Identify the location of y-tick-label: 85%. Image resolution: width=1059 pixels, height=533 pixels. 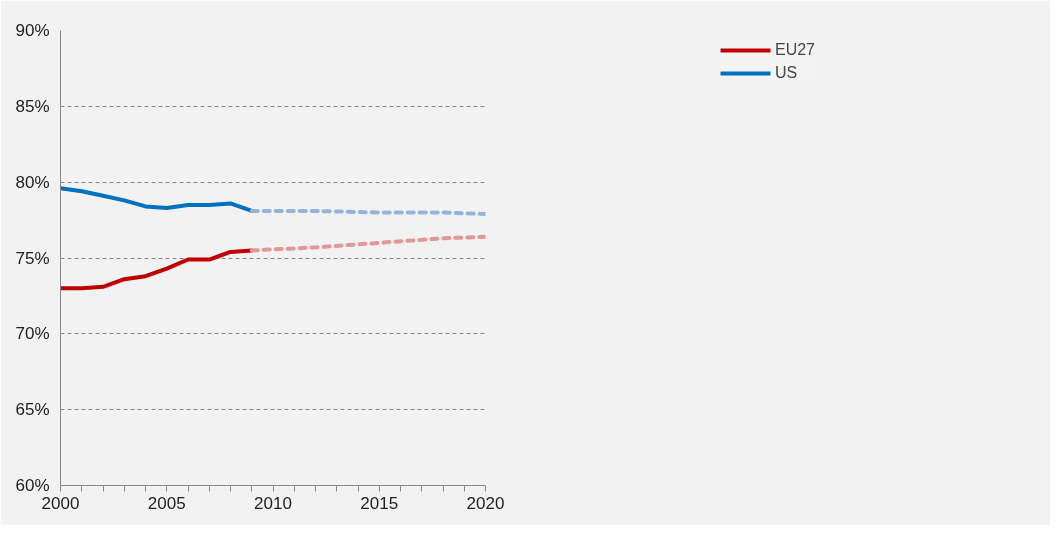
(32, 106).